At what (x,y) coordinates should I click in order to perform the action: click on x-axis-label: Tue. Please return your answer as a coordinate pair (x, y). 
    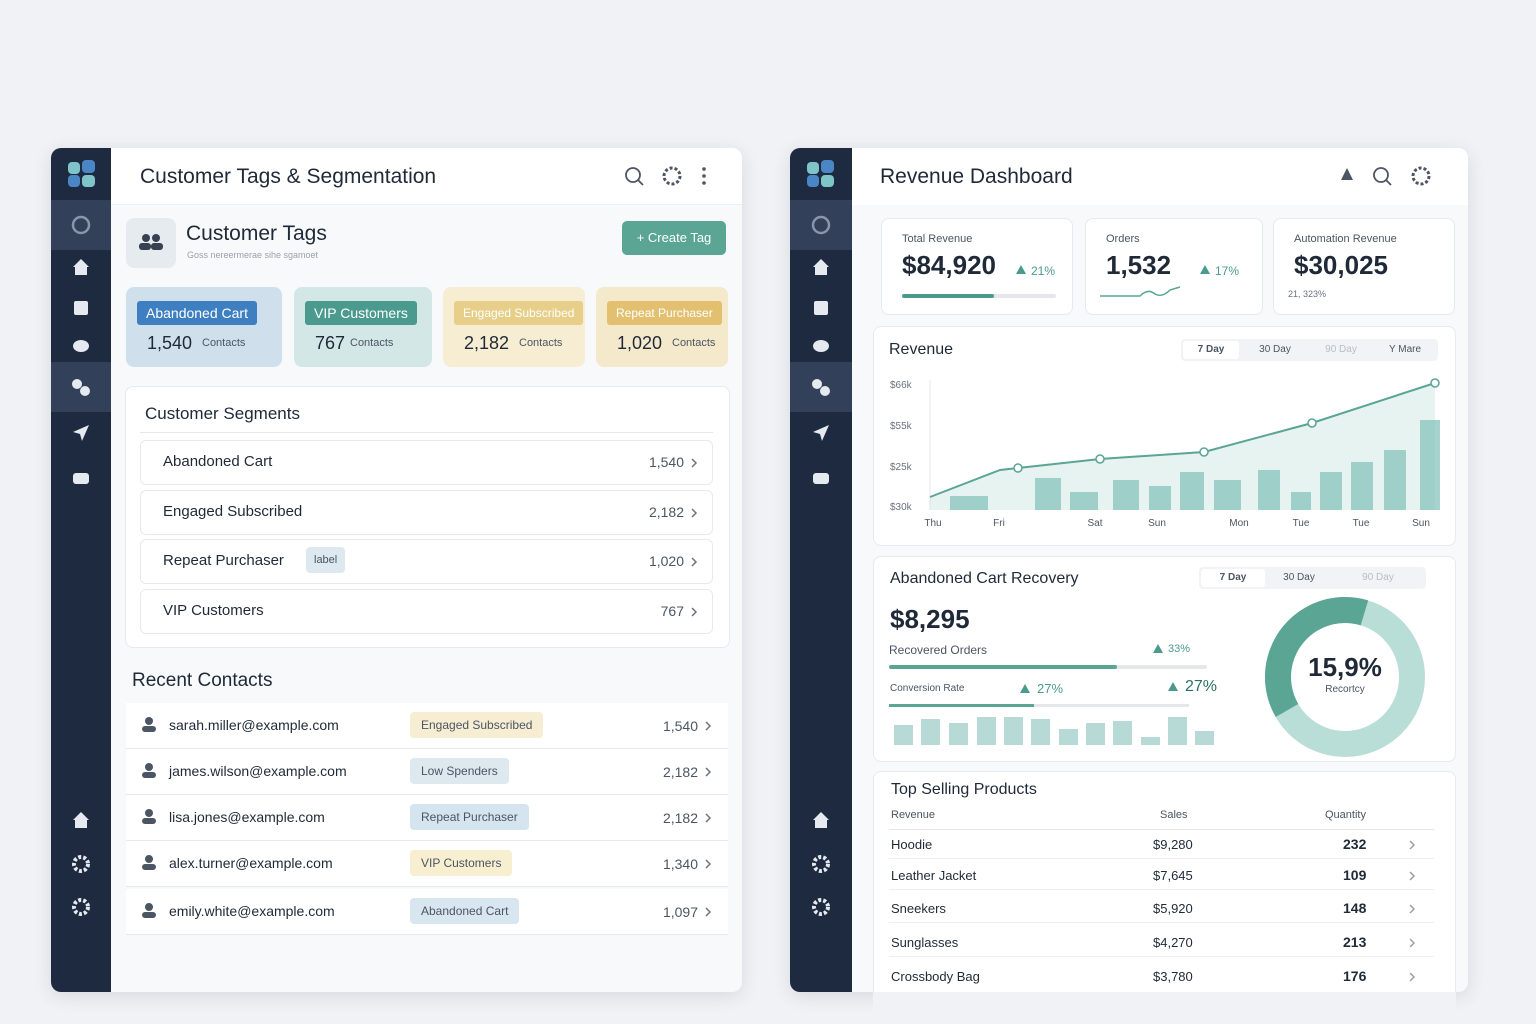
    Looking at the image, I should click on (1301, 523).